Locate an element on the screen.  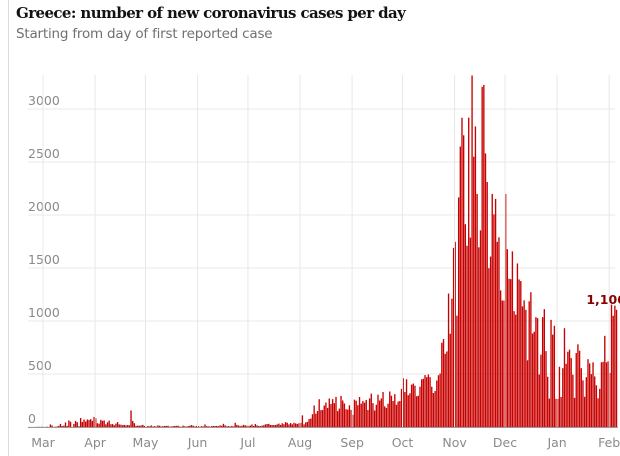
x-tick-label: May is located at coordinates (146, 442).